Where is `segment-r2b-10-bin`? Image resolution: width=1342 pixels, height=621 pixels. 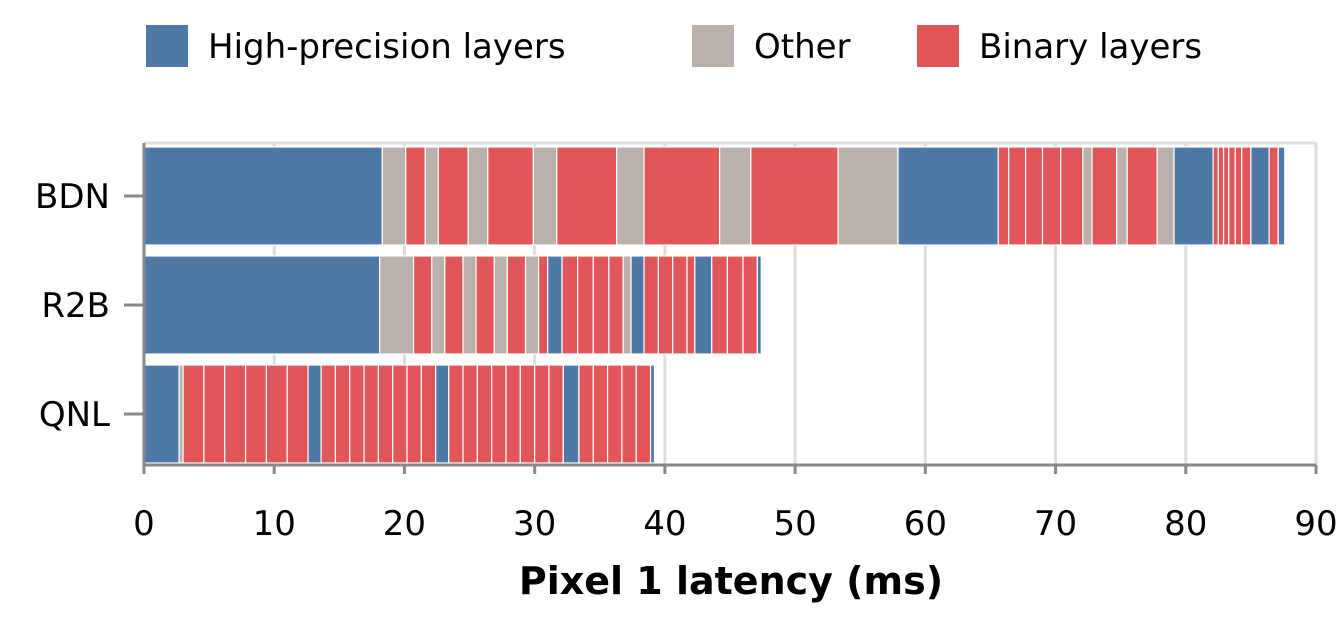 segment-r2b-10-bin is located at coordinates (543, 305).